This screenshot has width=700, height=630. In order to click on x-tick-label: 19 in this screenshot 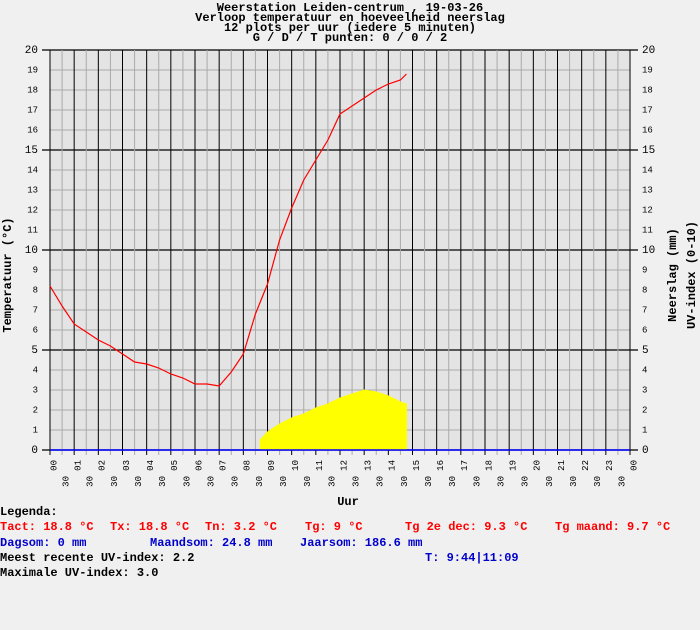, I will do `click(514, 465)`.